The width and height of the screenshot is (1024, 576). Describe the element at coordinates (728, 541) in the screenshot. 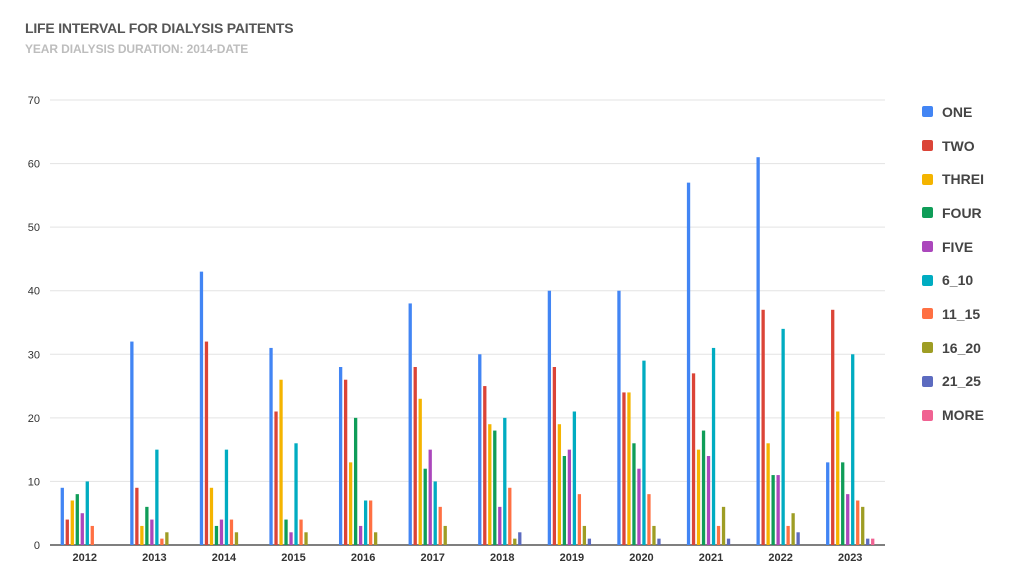

I see `bar-21_25-2021` at that location.